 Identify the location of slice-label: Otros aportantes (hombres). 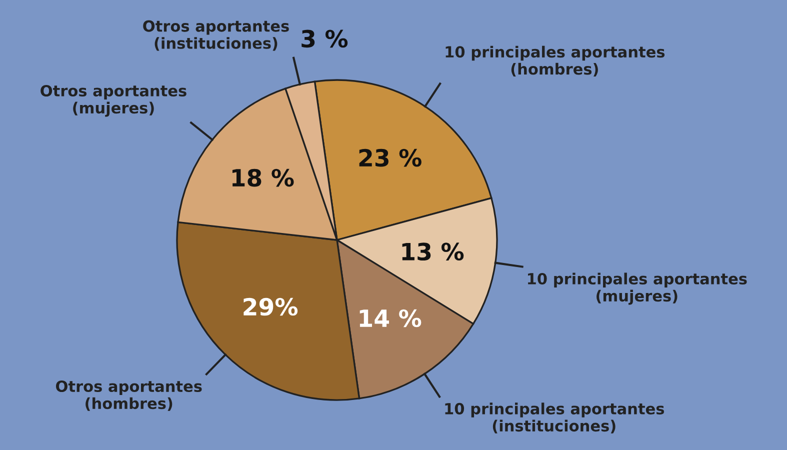
(129, 395).